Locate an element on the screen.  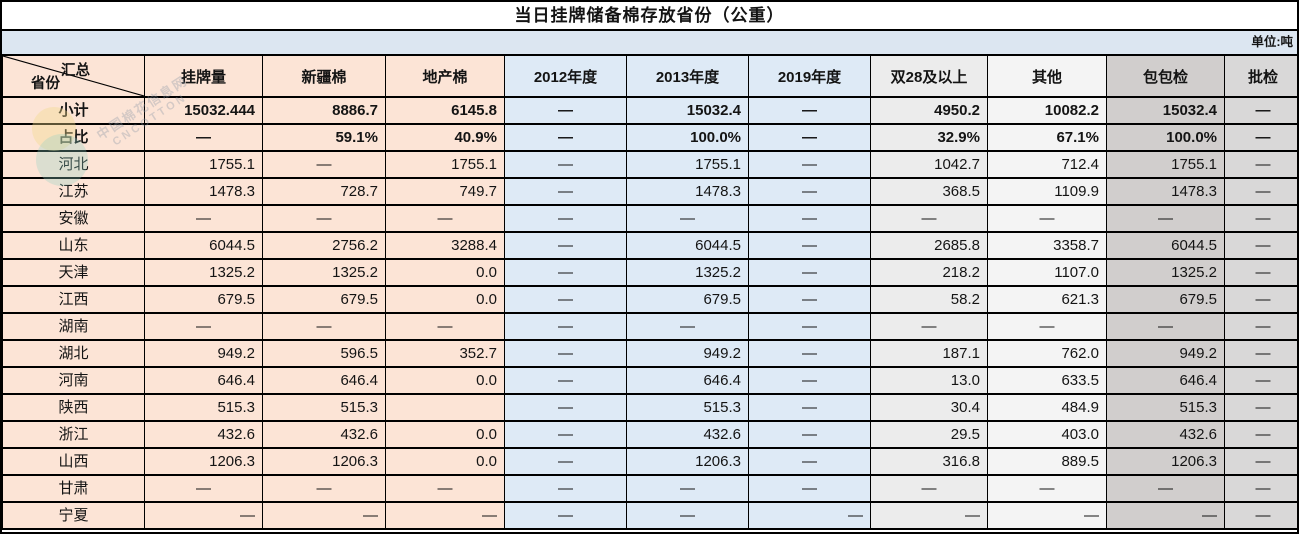
column-header-7: 双28及以上 is located at coordinates (929, 76).